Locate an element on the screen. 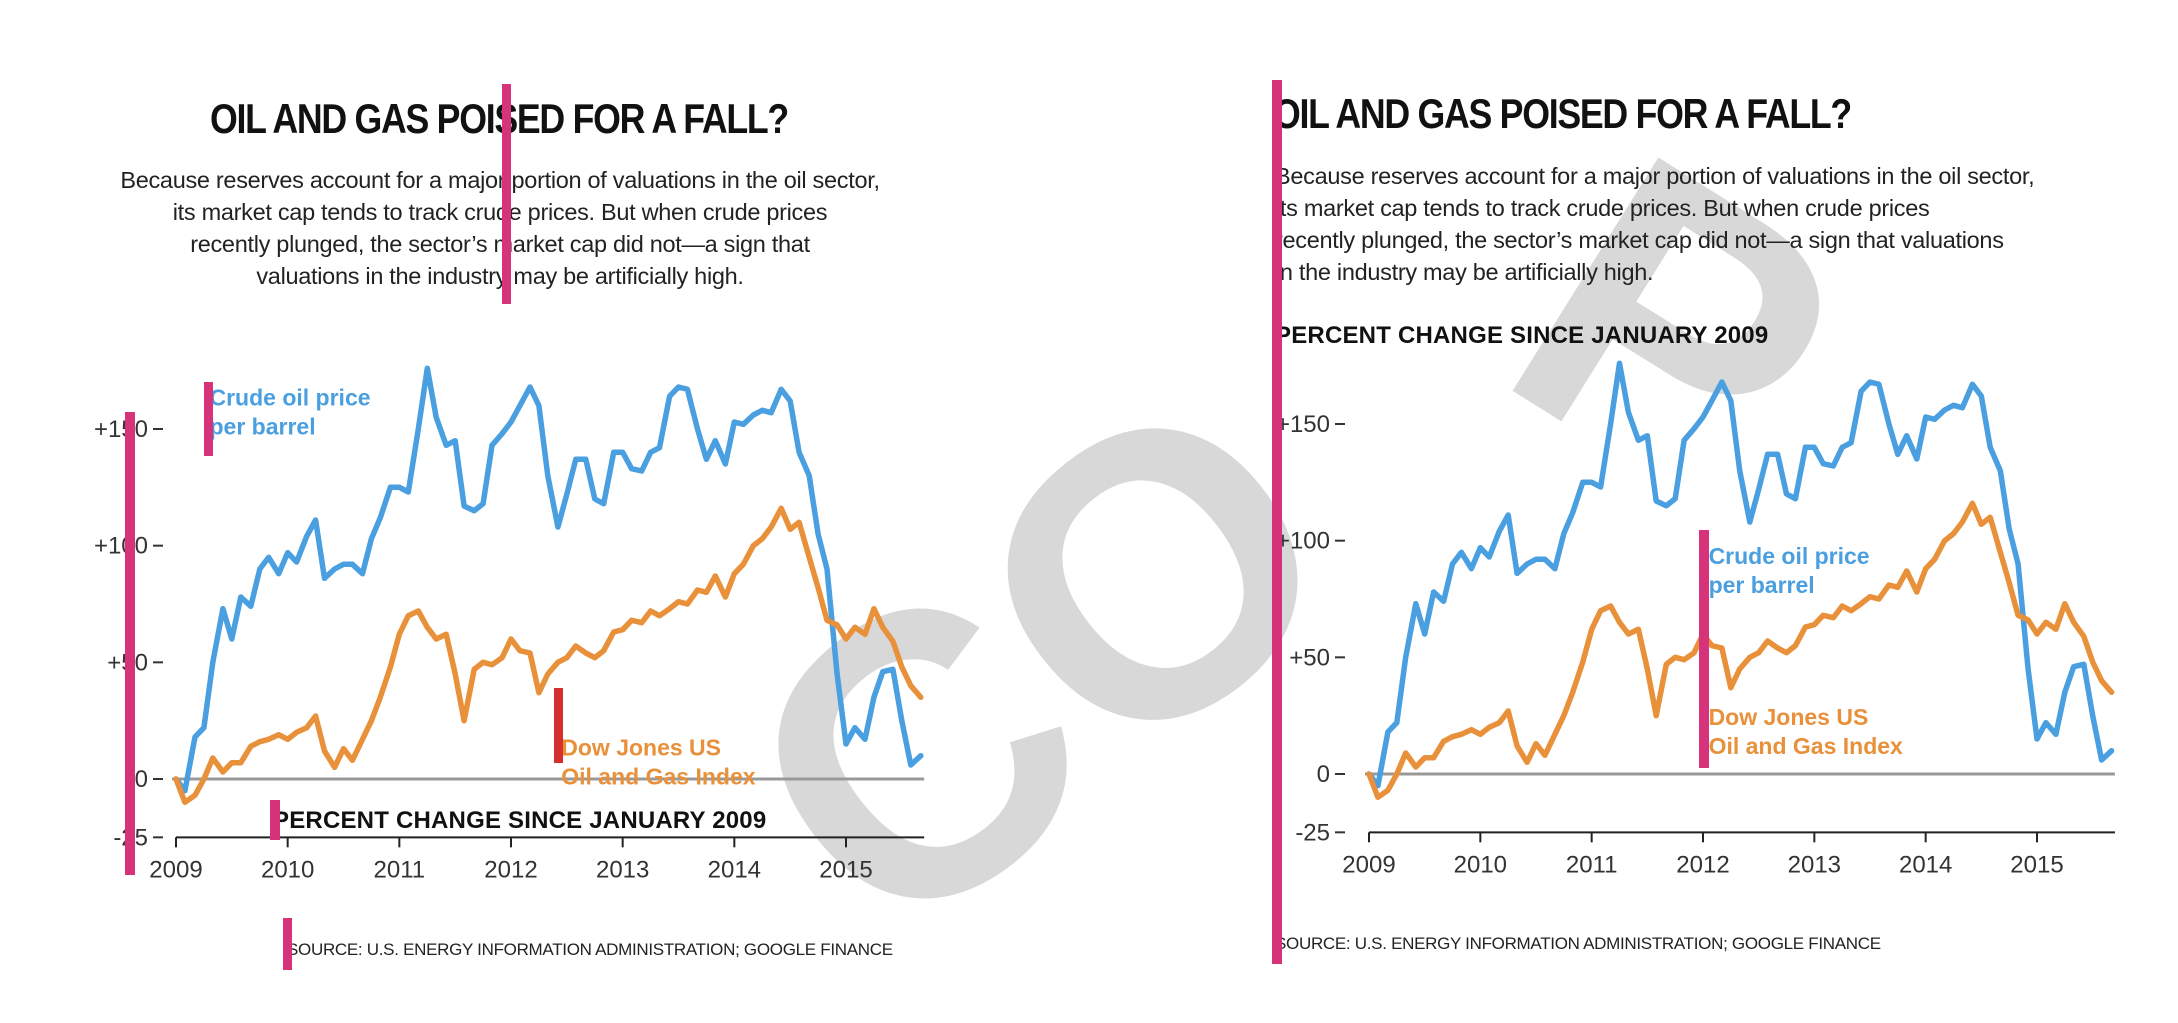 This screenshot has width=2178, height=1023. y-tick-label: -25 is located at coordinates (1312, 832).